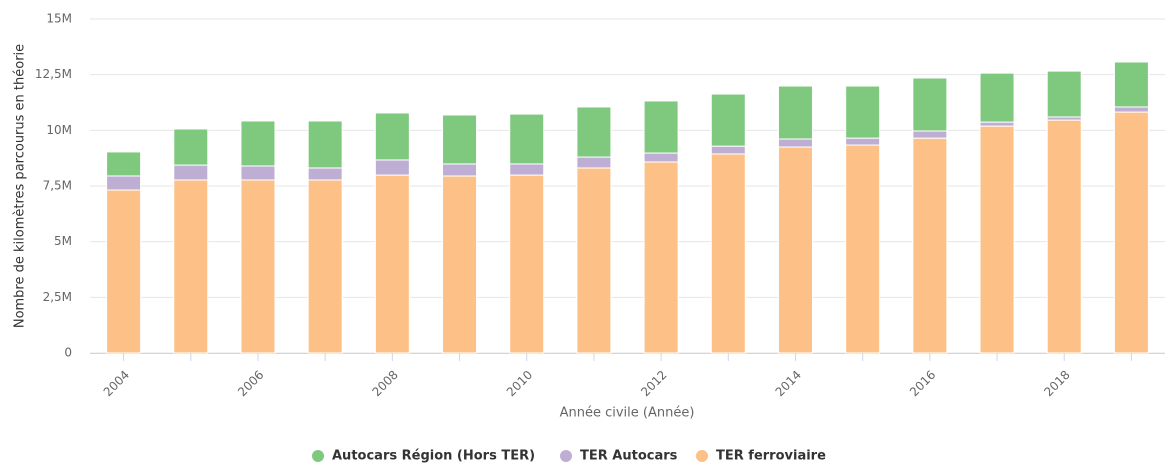 The image size is (1168, 464). Describe the element at coordinates (627, 413) in the screenshot. I see `x-axis-title: Année civile (Année)` at that location.